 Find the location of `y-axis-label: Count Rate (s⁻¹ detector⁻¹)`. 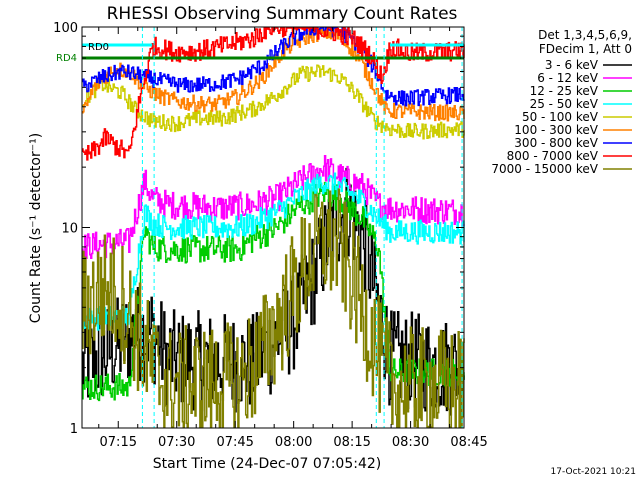

y-axis-label: Count Rate (s⁻¹ detector⁻¹) is located at coordinates (36, 228).